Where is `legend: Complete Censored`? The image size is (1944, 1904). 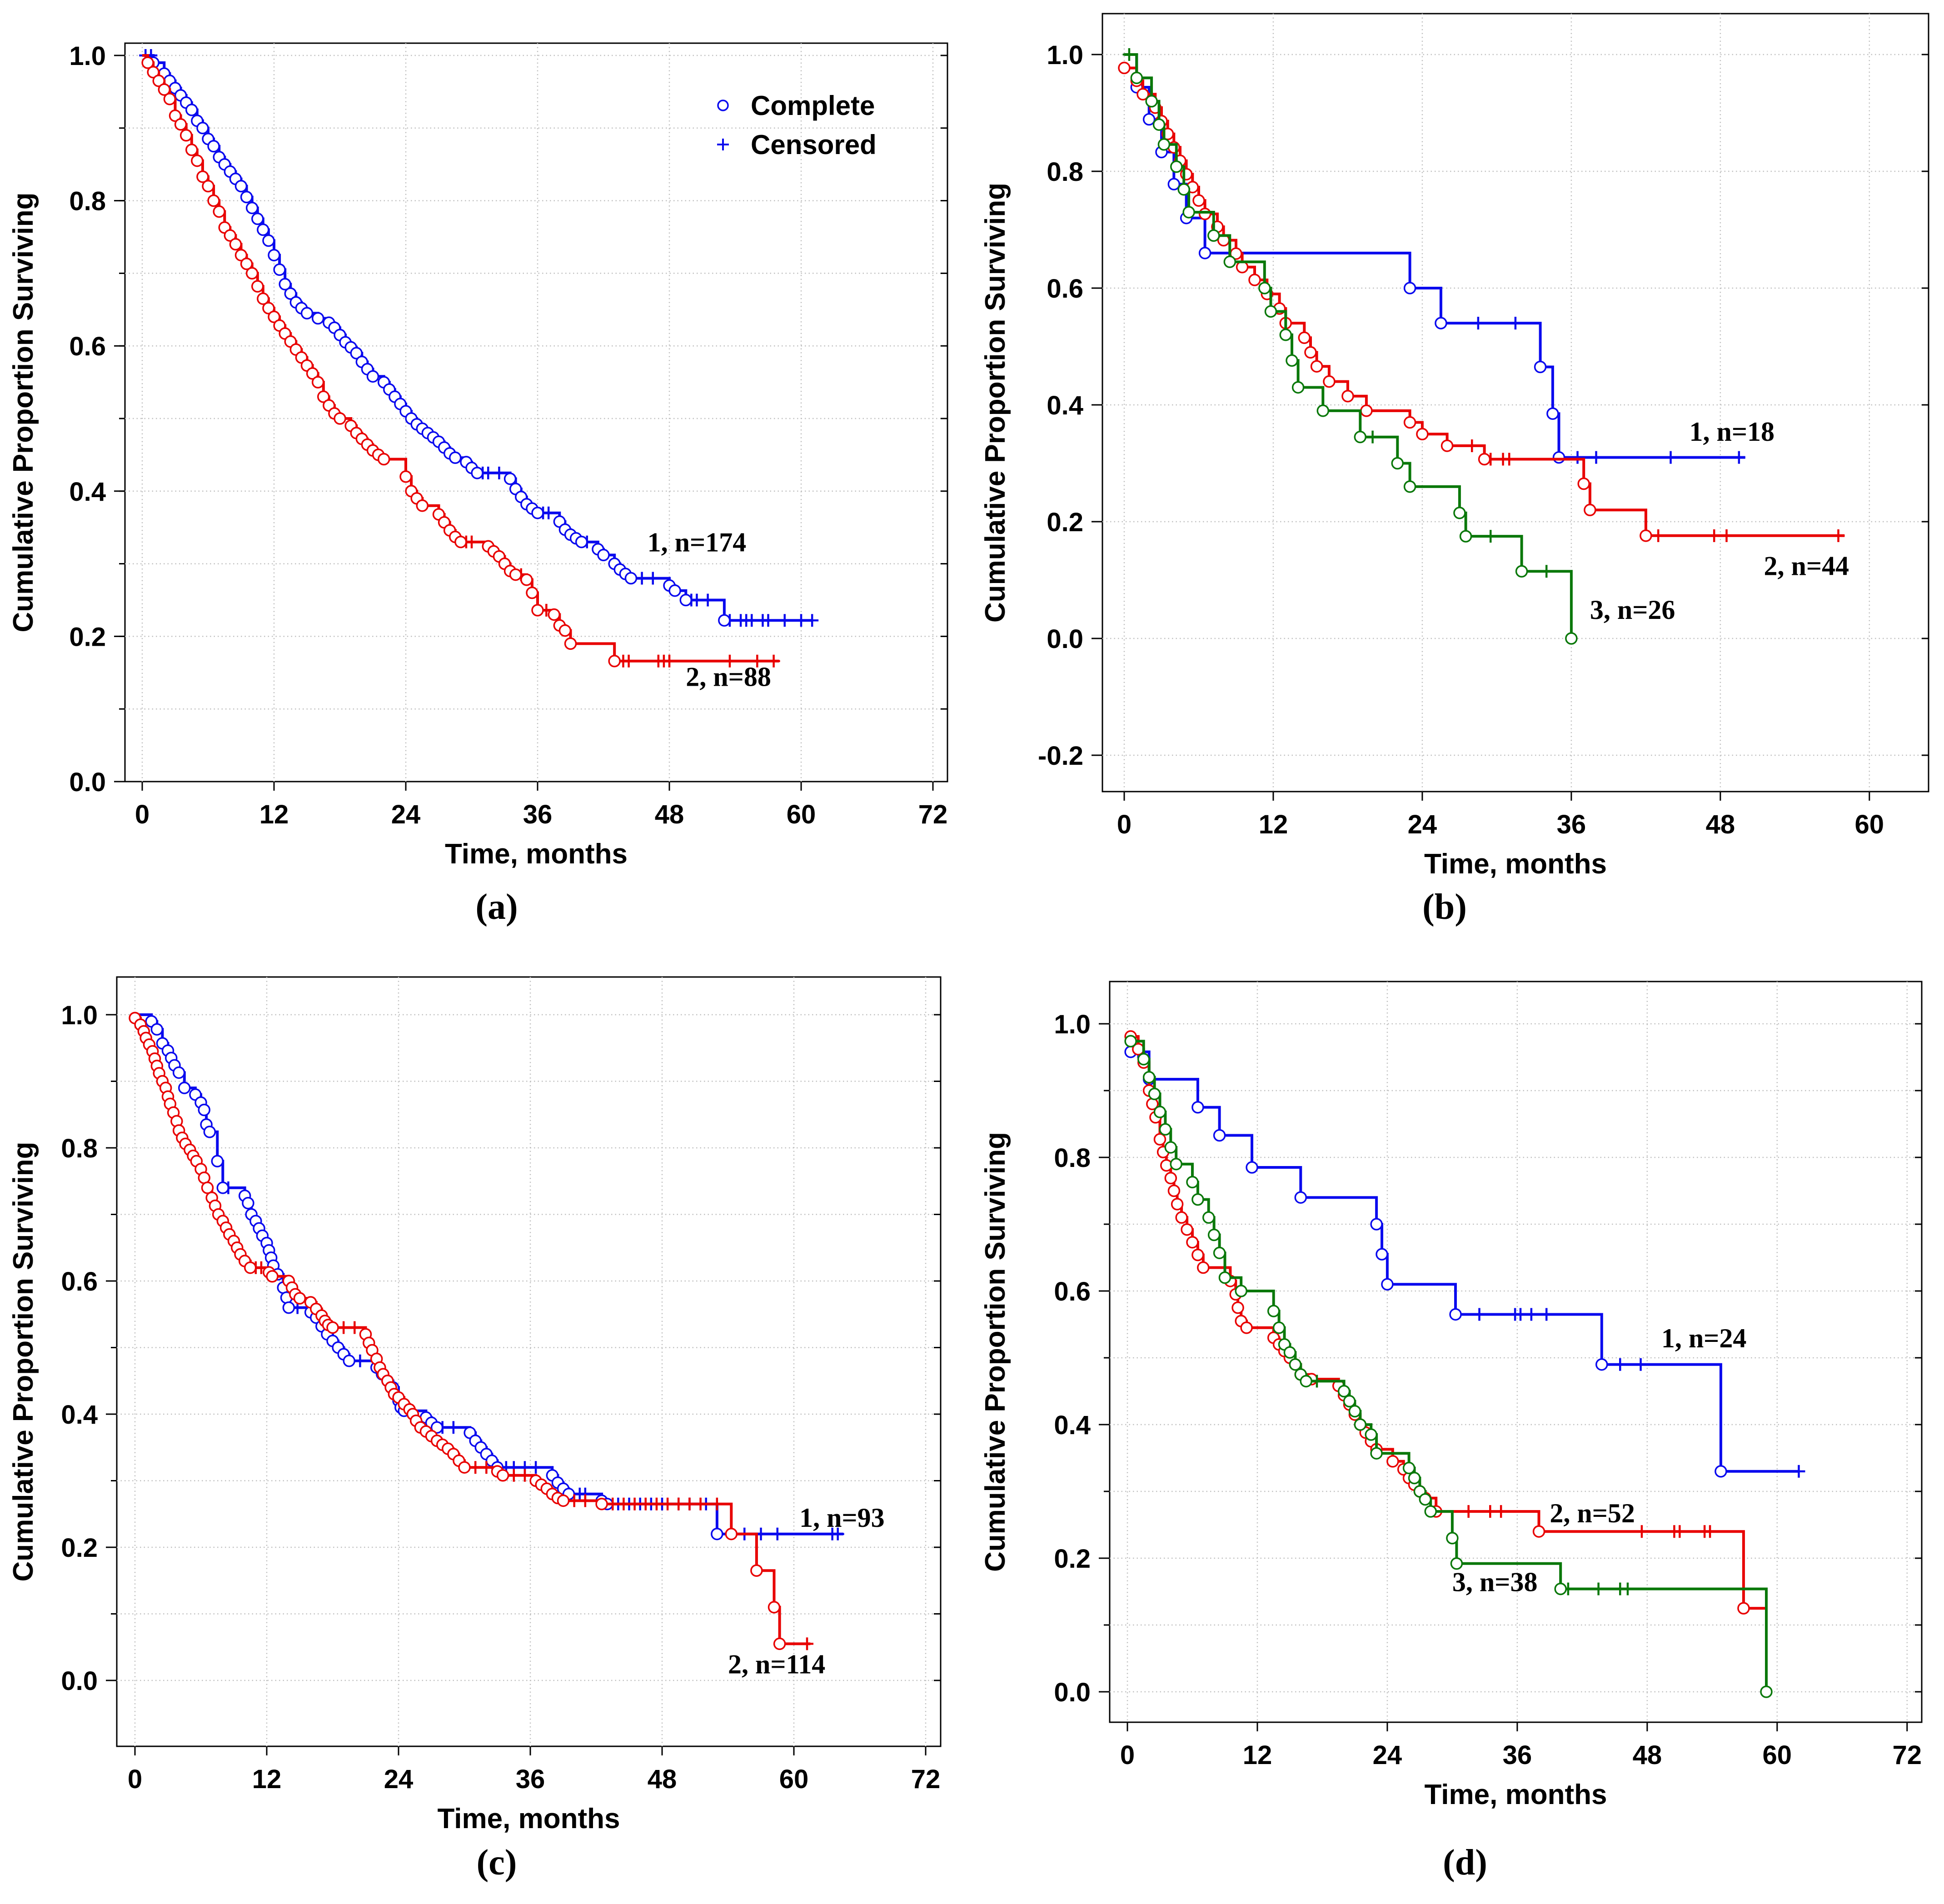 legend: Complete Censored is located at coordinates (797, 125).